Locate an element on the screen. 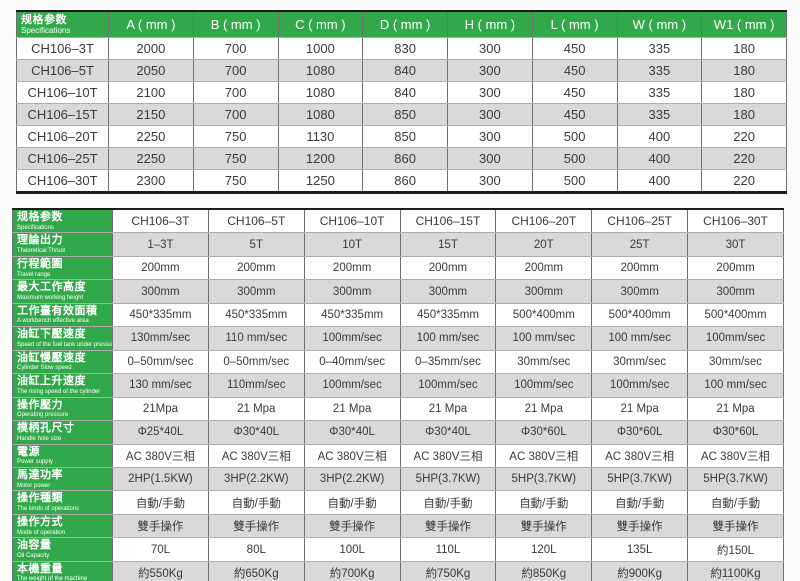  table-cell: 約900Kg is located at coordinates (640, 570).